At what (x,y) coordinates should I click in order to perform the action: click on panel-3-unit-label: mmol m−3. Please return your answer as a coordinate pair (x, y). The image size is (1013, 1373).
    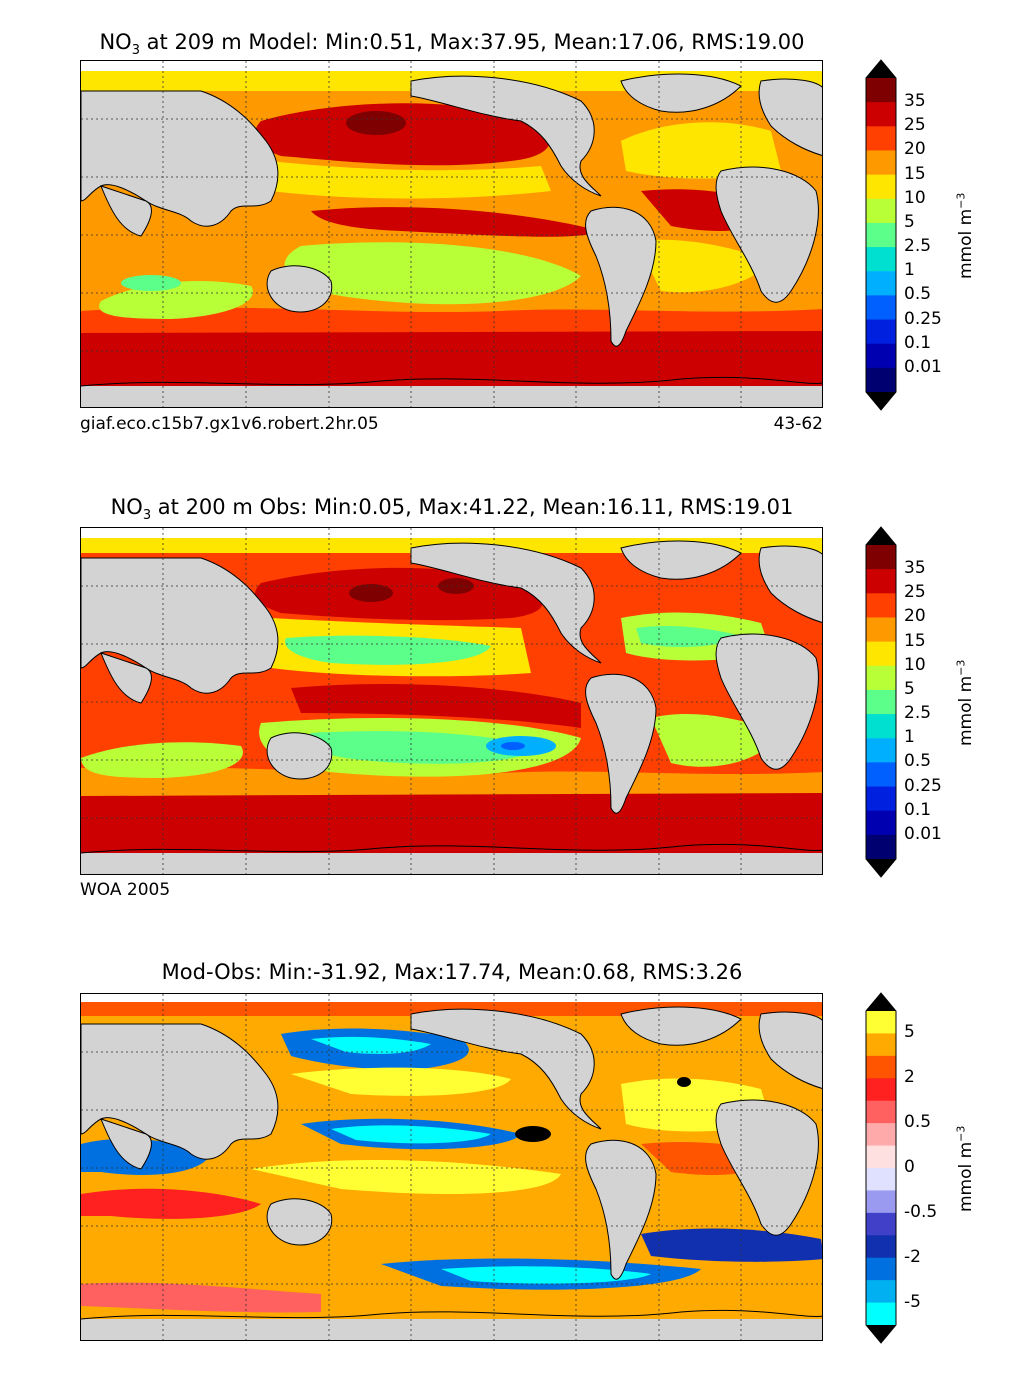
    Looking at the image, I should click on (965, 1169).